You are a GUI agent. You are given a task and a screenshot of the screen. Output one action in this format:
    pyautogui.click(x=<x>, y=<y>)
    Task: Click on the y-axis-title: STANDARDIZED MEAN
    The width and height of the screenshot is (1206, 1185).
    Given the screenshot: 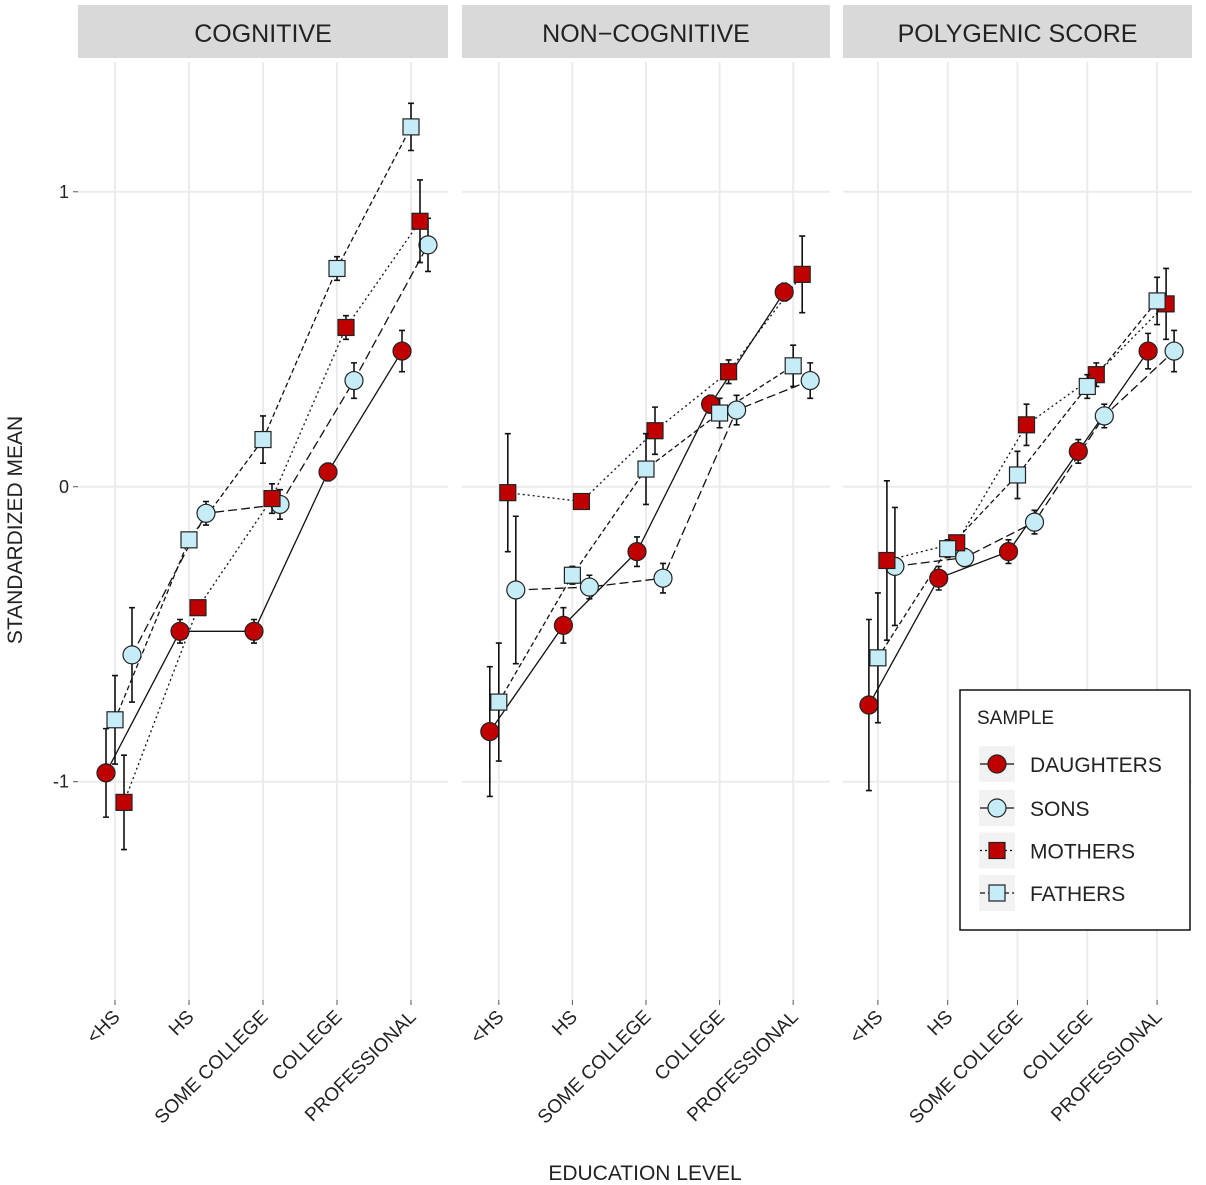 What is the action you would take?
    pyautogui.click(x=15, y=530)
    